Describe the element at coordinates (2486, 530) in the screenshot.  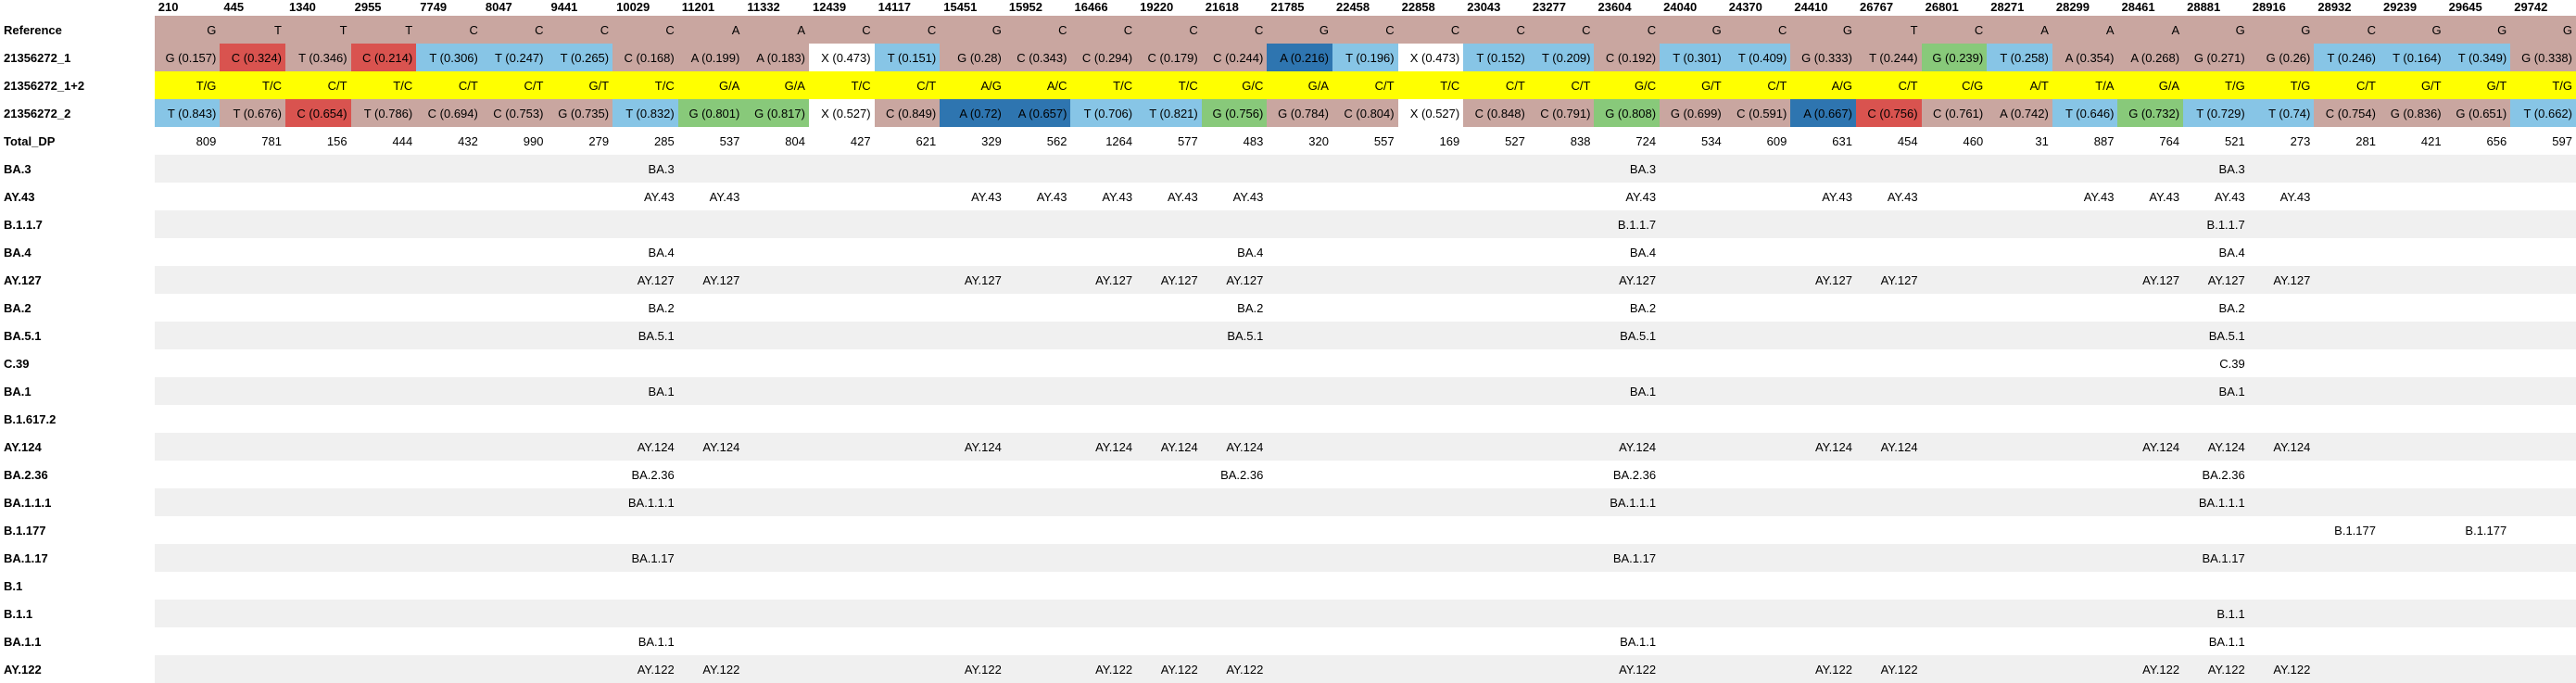
I see `lineage-mark-cell: B.1.177` at that location.